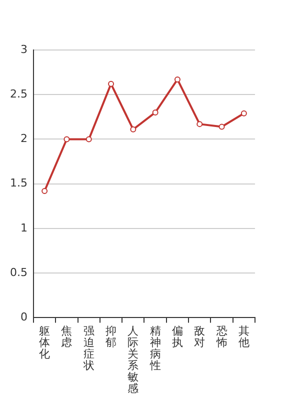  I want to click on x-tick-label: 抑郁, so click(111, 336).